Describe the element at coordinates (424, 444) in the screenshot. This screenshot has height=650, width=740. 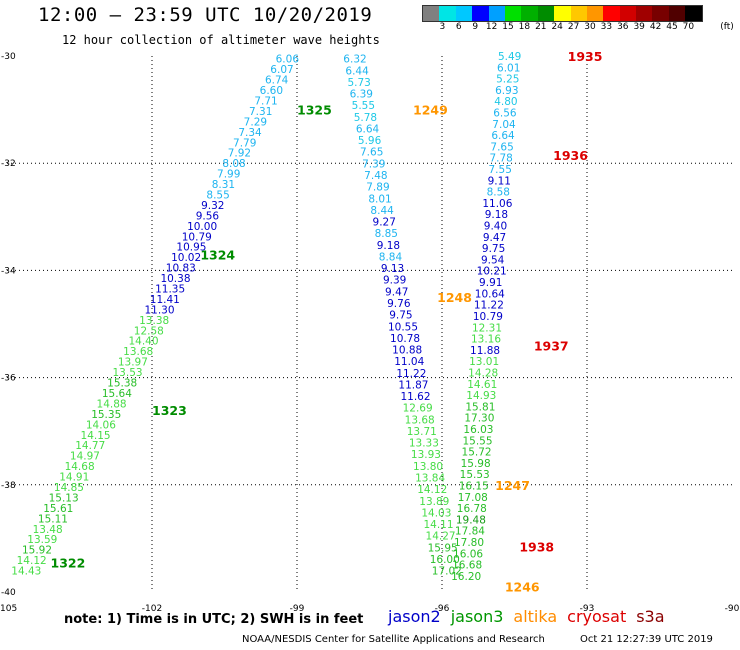
I see `swh-value-label: 13.33` at that location.